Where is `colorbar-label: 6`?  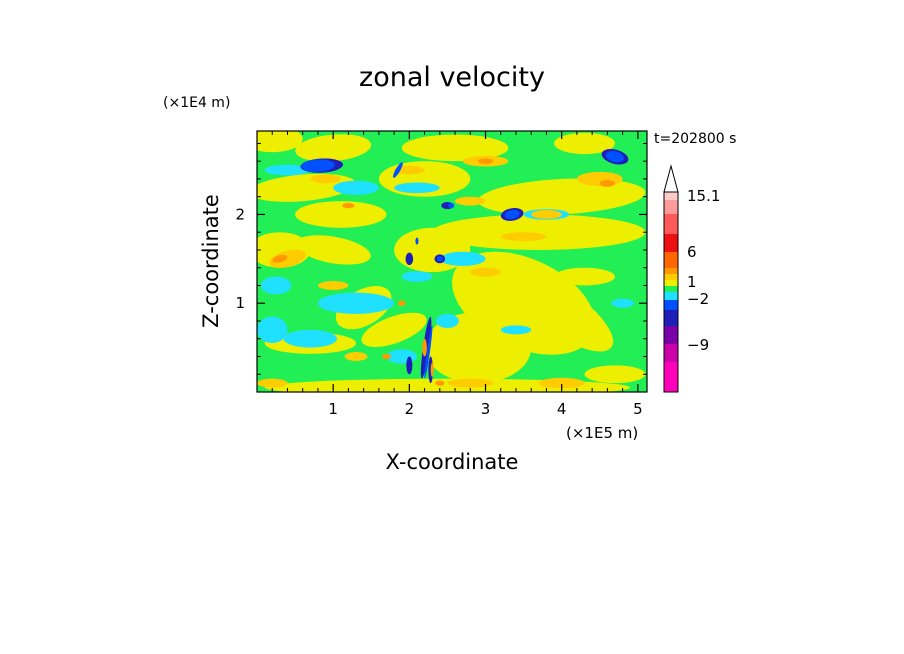
colorbar-label: 6 is located at coordinates (692, 252).